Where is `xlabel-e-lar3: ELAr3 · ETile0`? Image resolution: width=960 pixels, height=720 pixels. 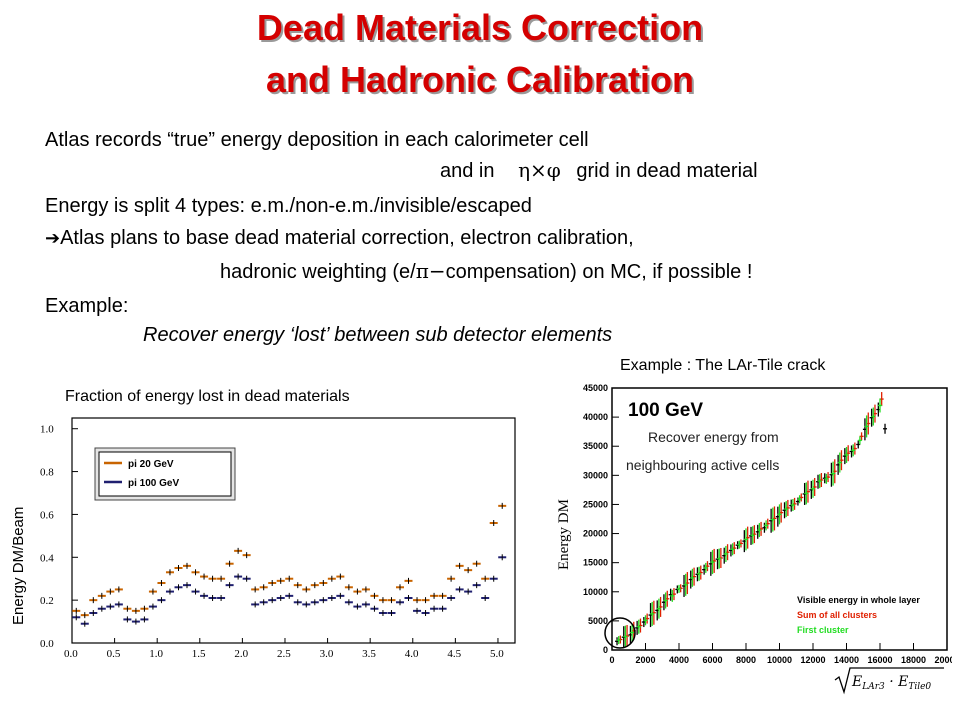 xlabel-e-lar3: ELAr3 · ETile0 is located at coordinates (891, 683).